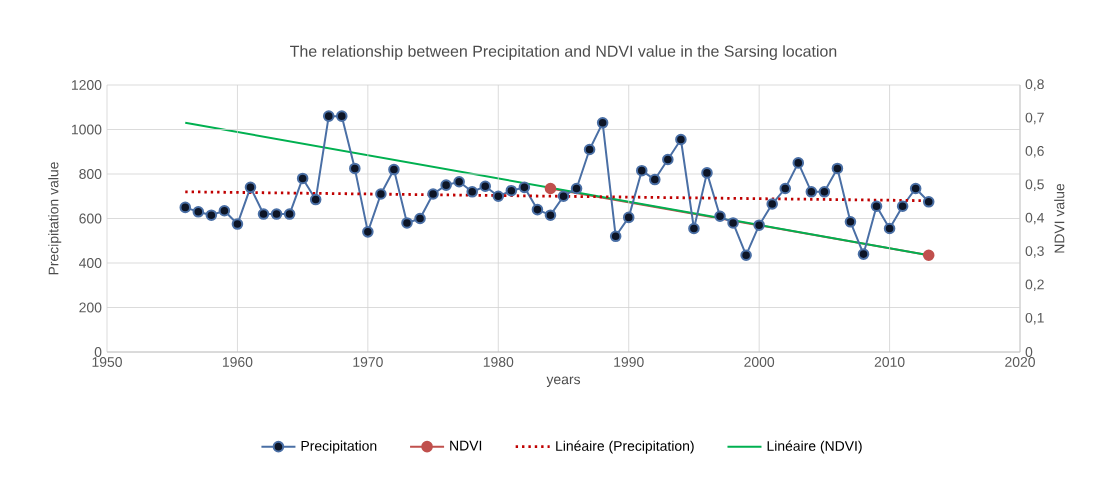 The image size is (1113, 497). I want to click on y2-axis-title: NDVI value, so click(1059, 218).